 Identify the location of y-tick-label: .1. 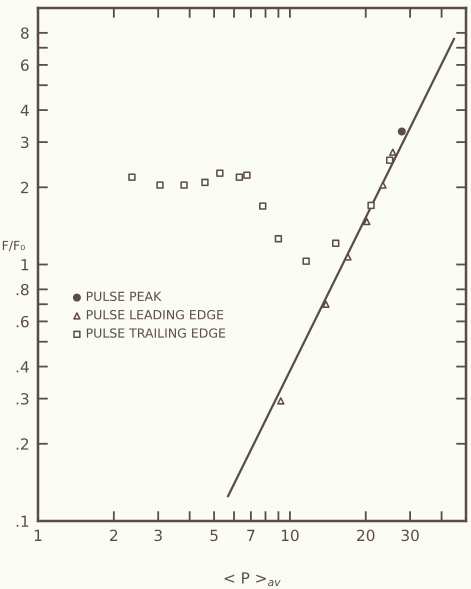
(22, 521).